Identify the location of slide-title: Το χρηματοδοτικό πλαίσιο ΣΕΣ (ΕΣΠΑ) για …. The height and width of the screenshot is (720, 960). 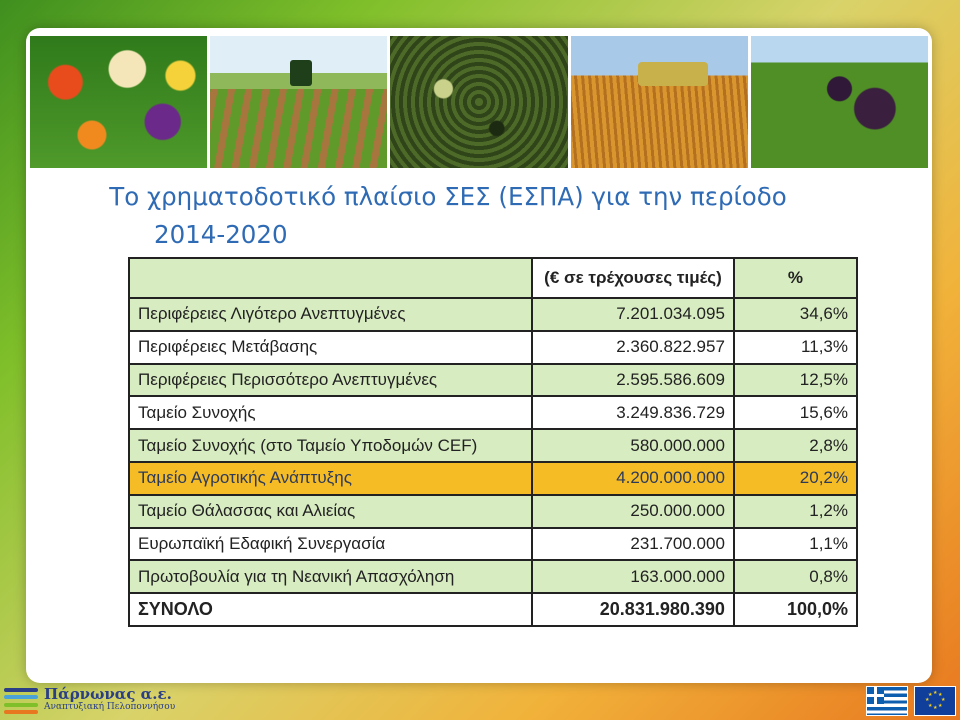
(448, 216).